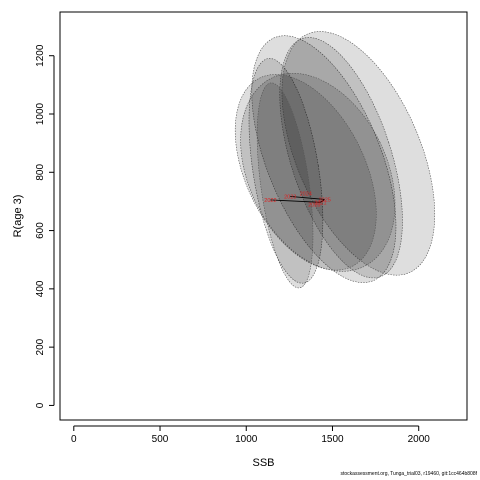 Image resolution: width=480 pixels, height=480 pixels. I want to click on point-label: 2025, so click(325, 200).